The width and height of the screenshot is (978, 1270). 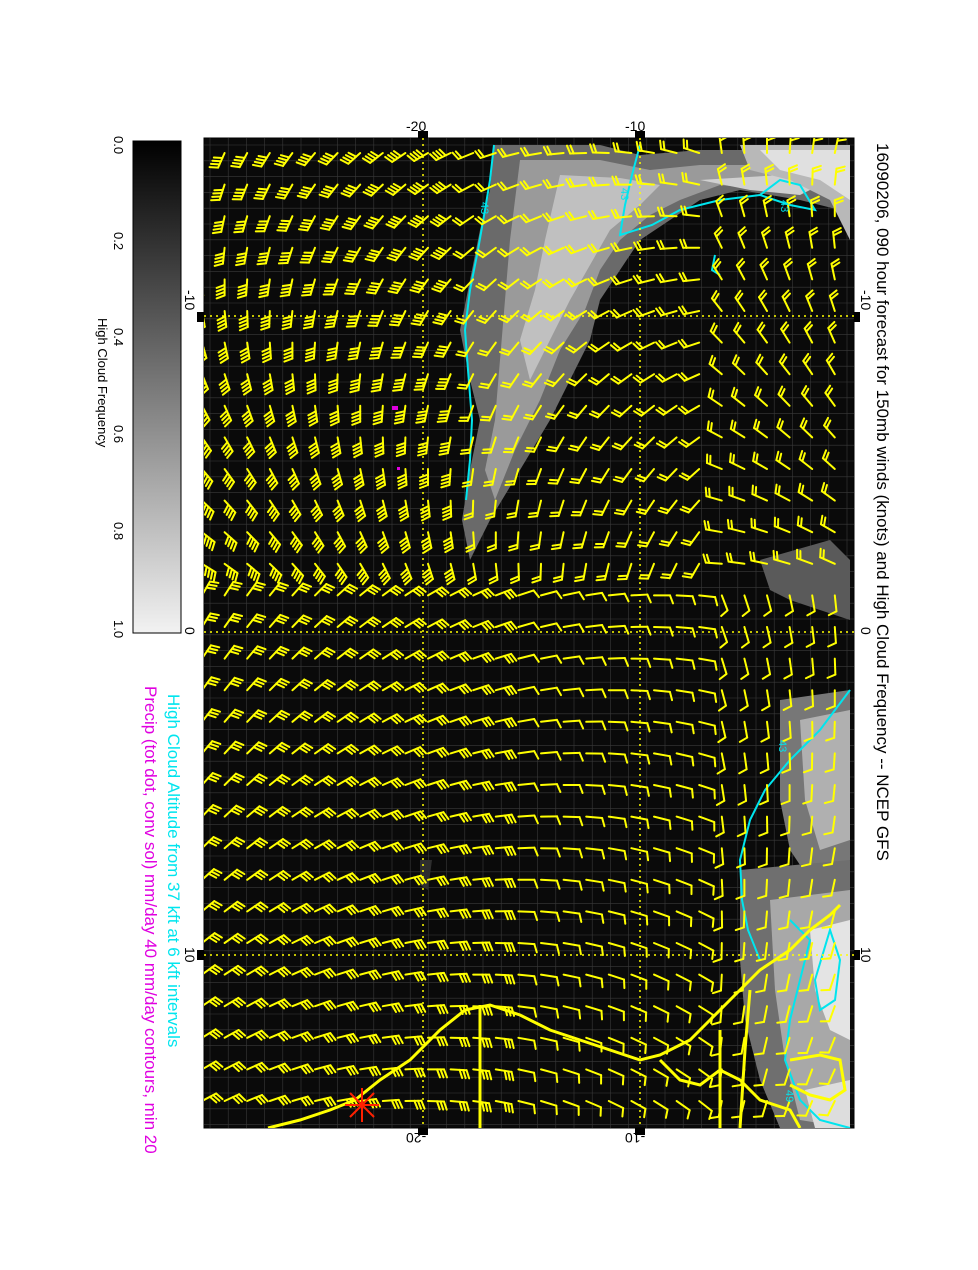 What do you see at coordinates (866, 955) in the screenshot?
I see `lat-tick-right: 10` at bounding box center [866, 955].